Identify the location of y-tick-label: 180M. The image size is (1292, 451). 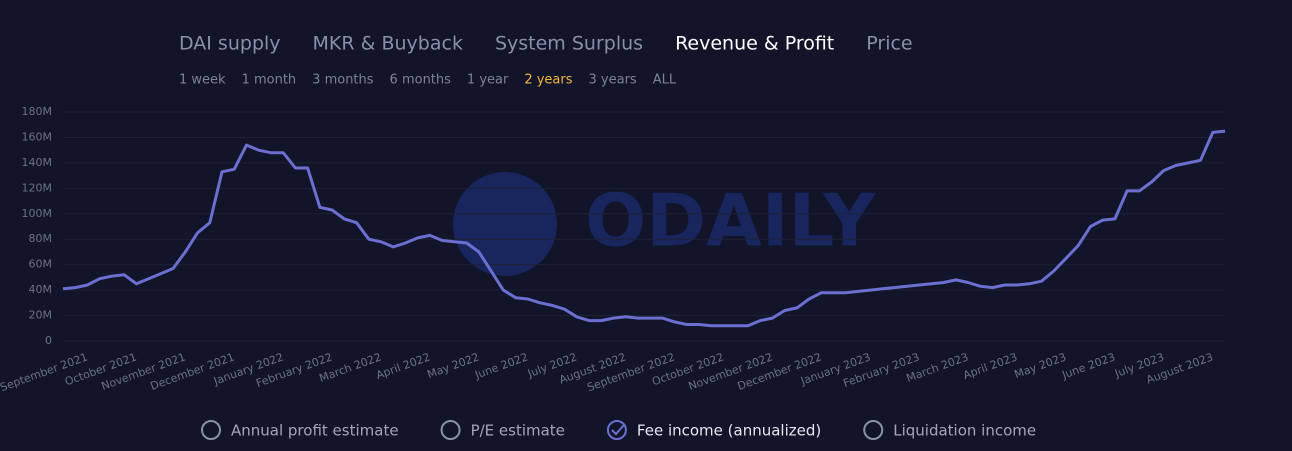
(37, 111).